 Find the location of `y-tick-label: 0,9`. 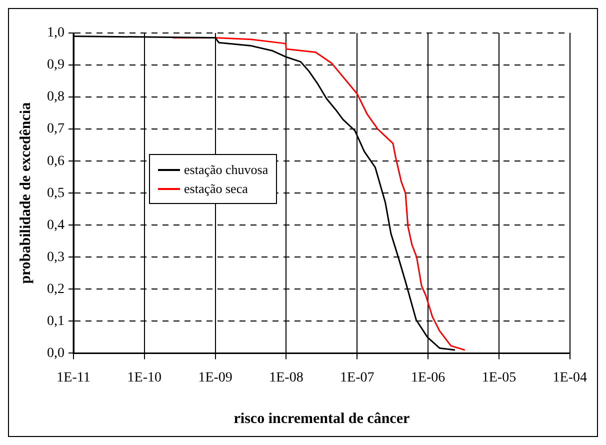

y-tick-label: 0,9 is located at coordinates (55, 65).